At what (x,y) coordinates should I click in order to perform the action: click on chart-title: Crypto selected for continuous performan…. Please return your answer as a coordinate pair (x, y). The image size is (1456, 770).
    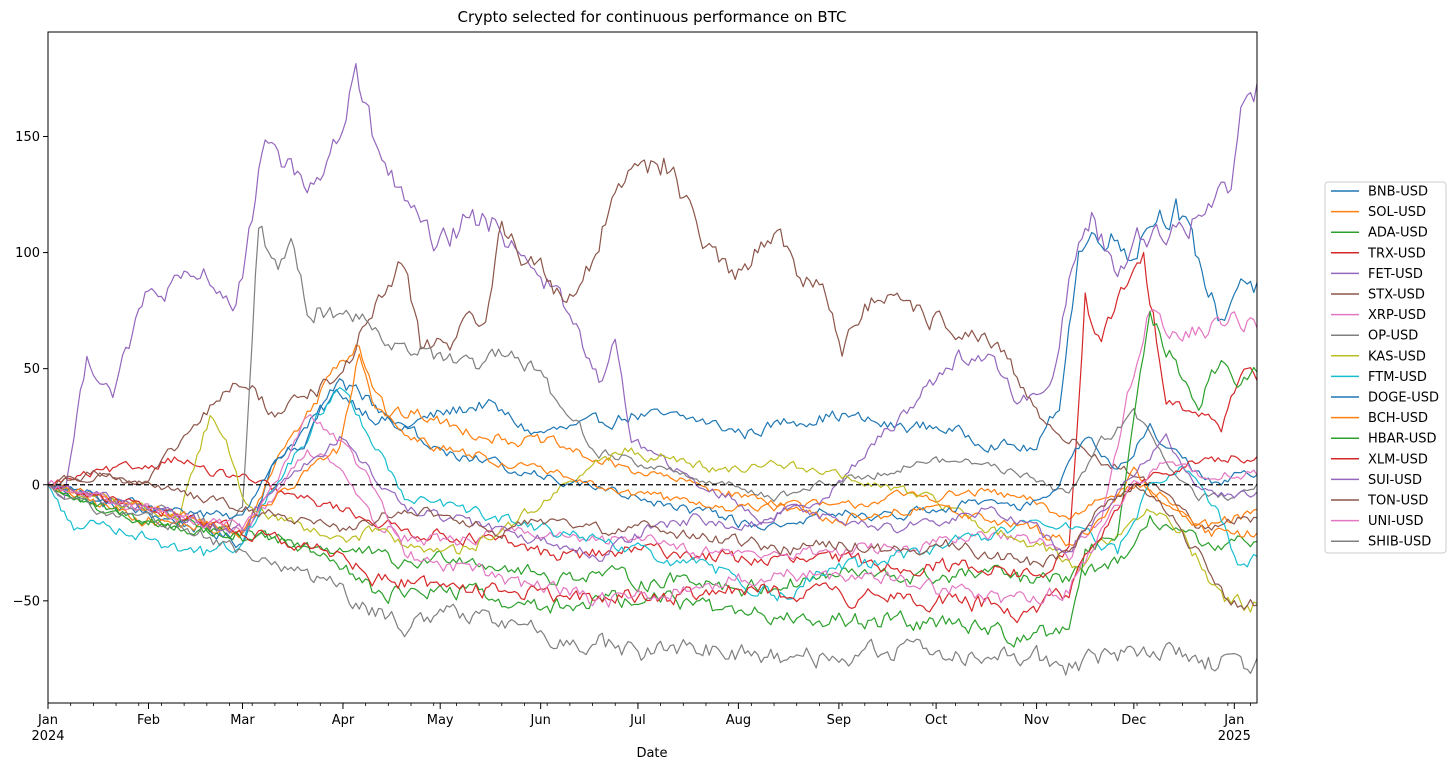
    Looking at the image, I should click on (652, 17).